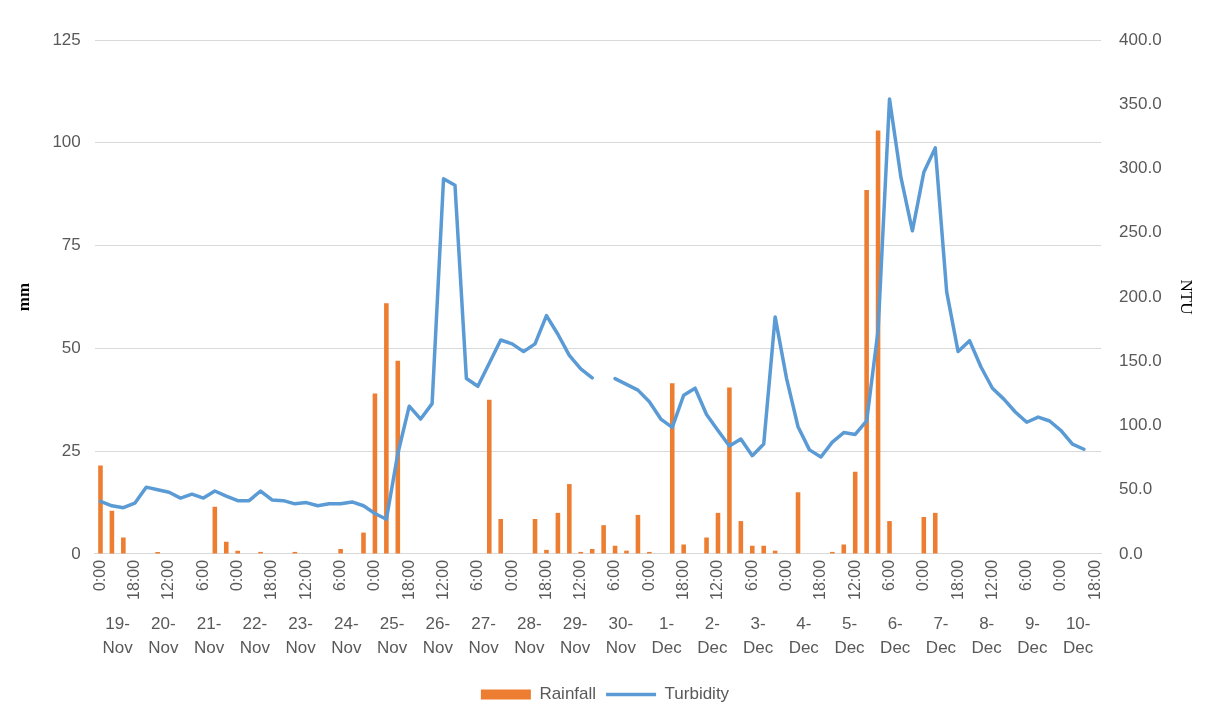 The height and width of the screenshot is (715, 1210). What do you see at coordinates (66, 39) in the screenshot?
I see `y-tick-label: 125` at bounding box center [66, 39].